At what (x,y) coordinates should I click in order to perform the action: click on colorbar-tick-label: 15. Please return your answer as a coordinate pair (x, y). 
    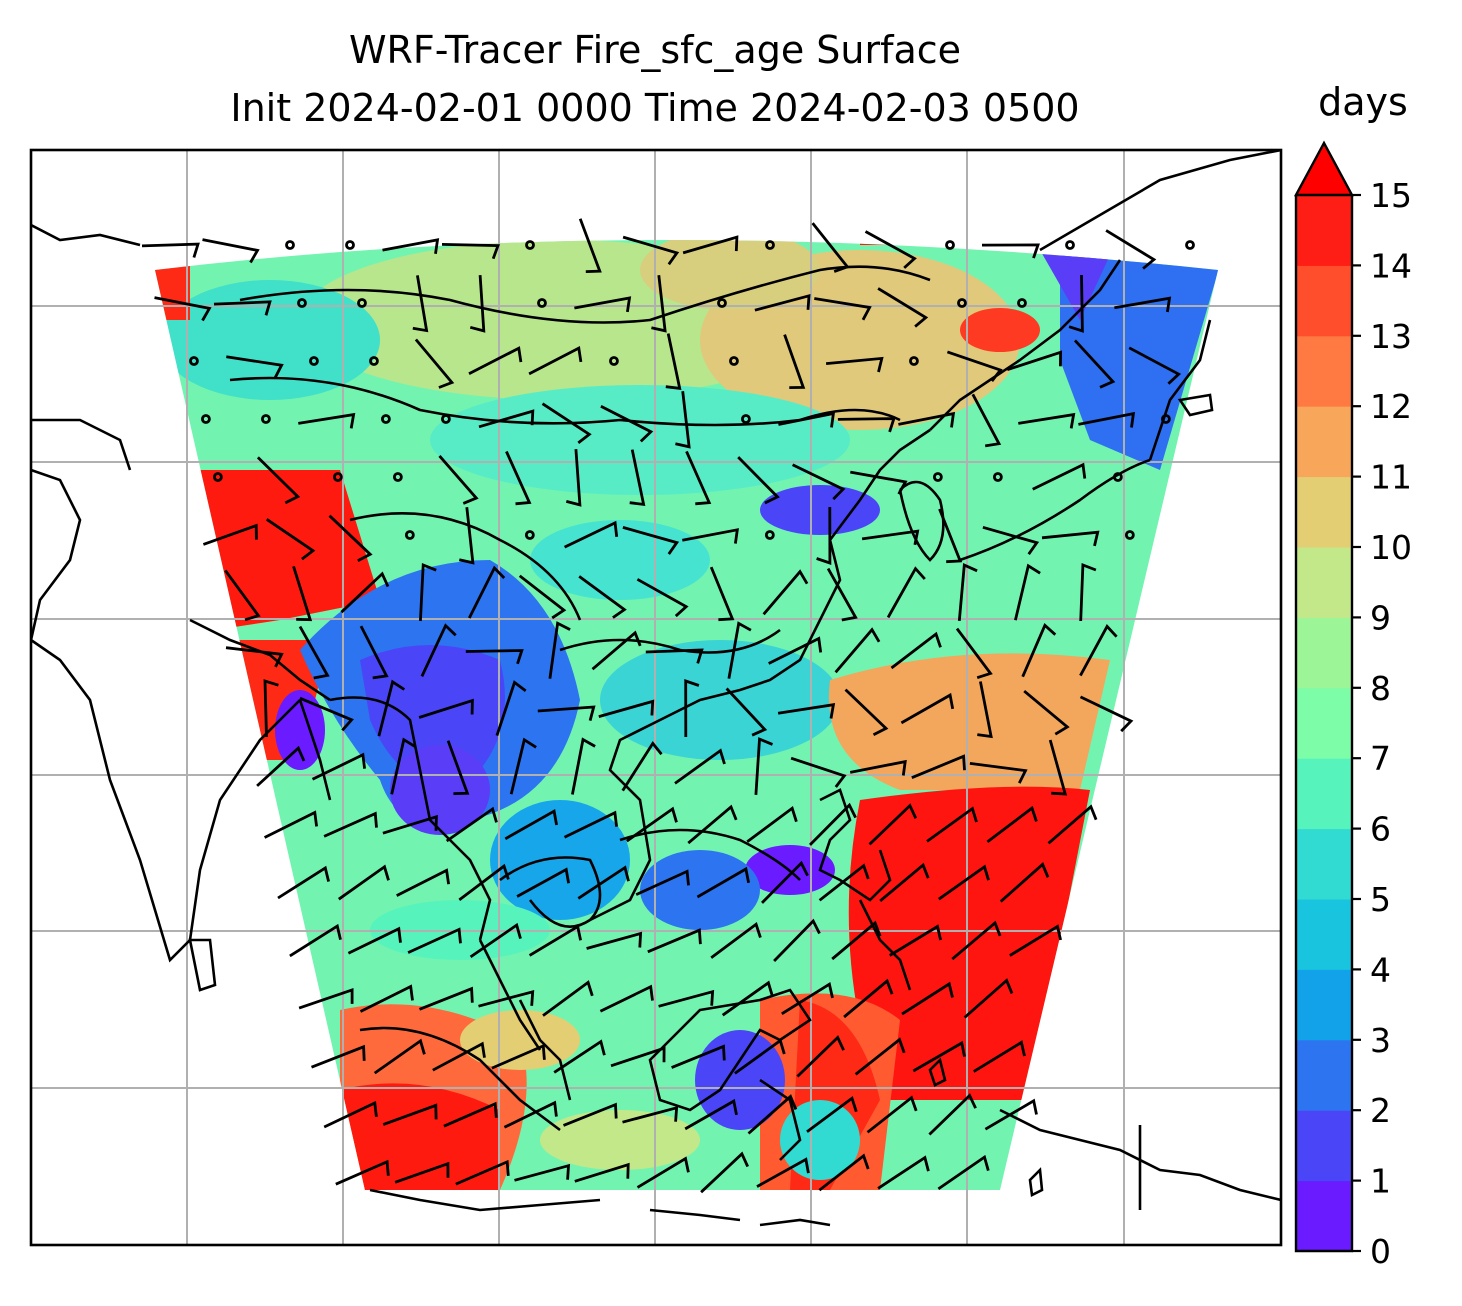
    Looking at the image, I should click on (1391, 195).